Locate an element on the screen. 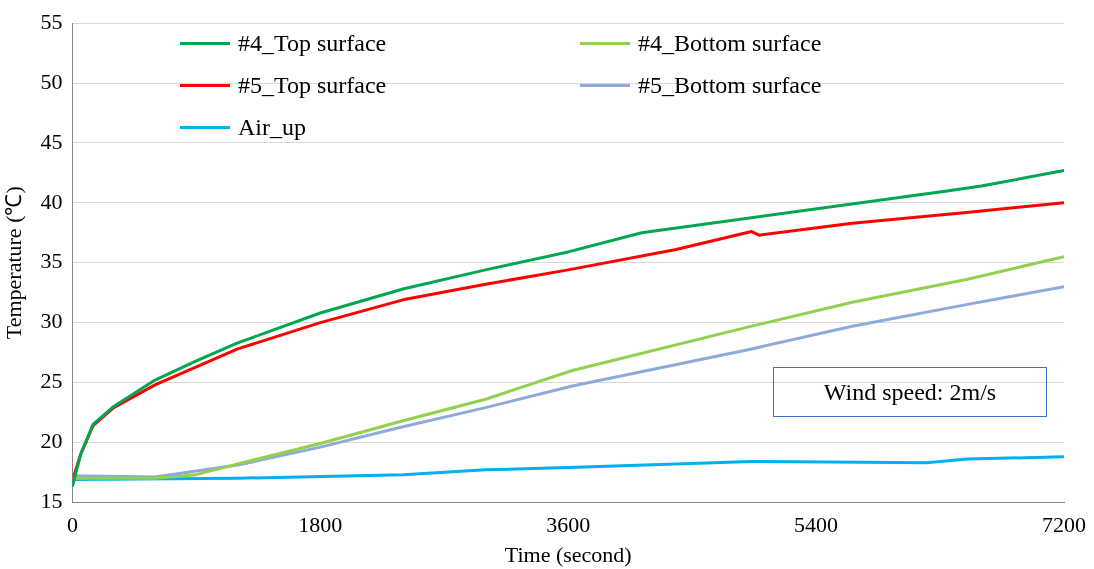 The image size is (1094, 569). y-tick-label: 15 is located at coordinates (51, 500).